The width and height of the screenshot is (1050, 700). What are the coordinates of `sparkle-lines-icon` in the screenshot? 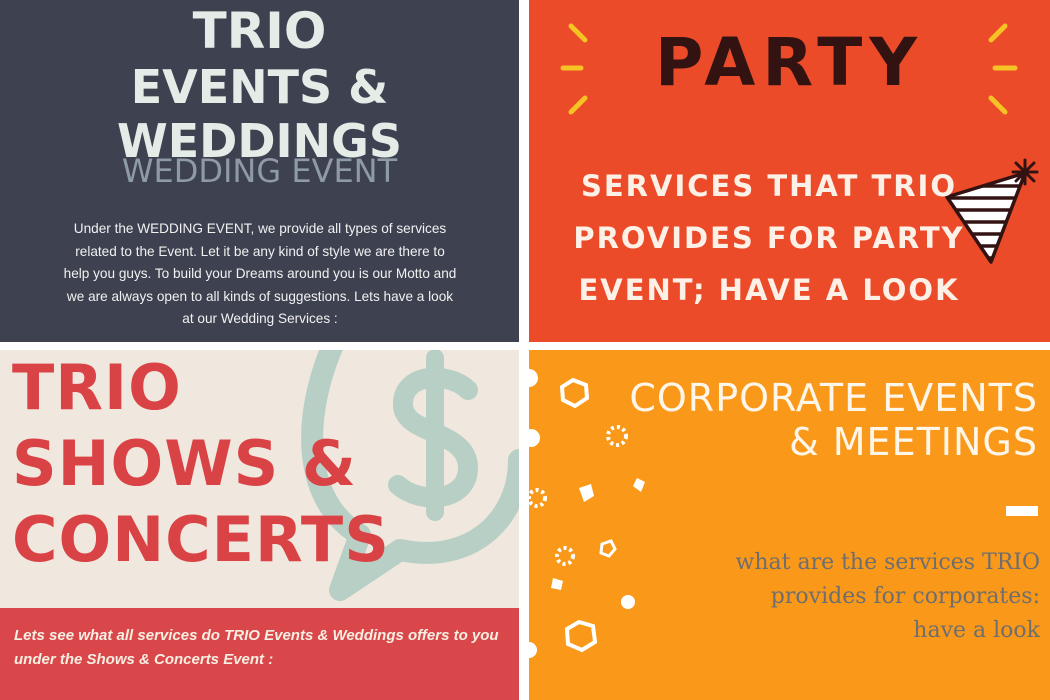 It's located at (789, 69).